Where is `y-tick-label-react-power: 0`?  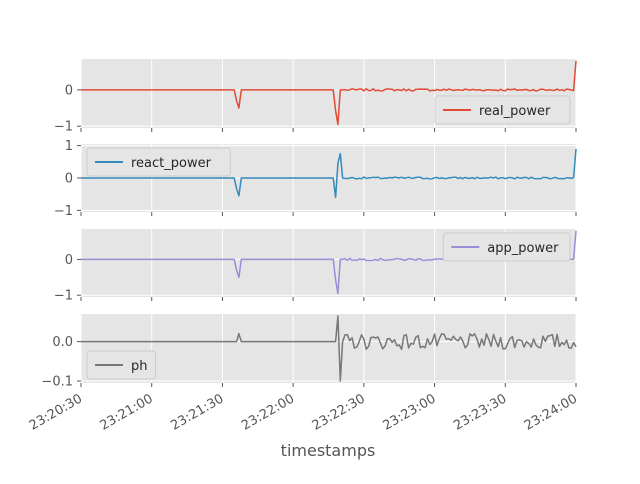
y-tick-label-react-power: 0 is located at coordinates (69, 179).